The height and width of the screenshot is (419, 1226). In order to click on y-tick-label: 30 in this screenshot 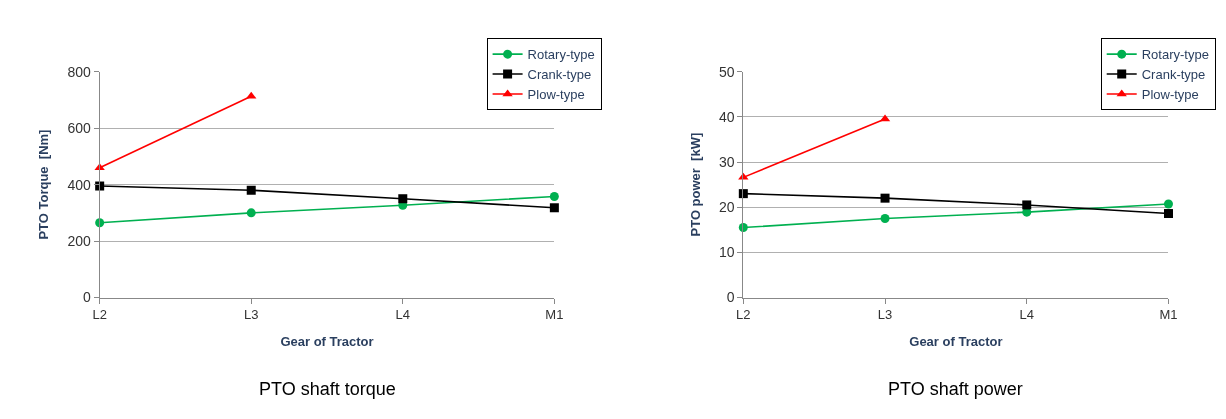, I will do `click(726, 161)`.